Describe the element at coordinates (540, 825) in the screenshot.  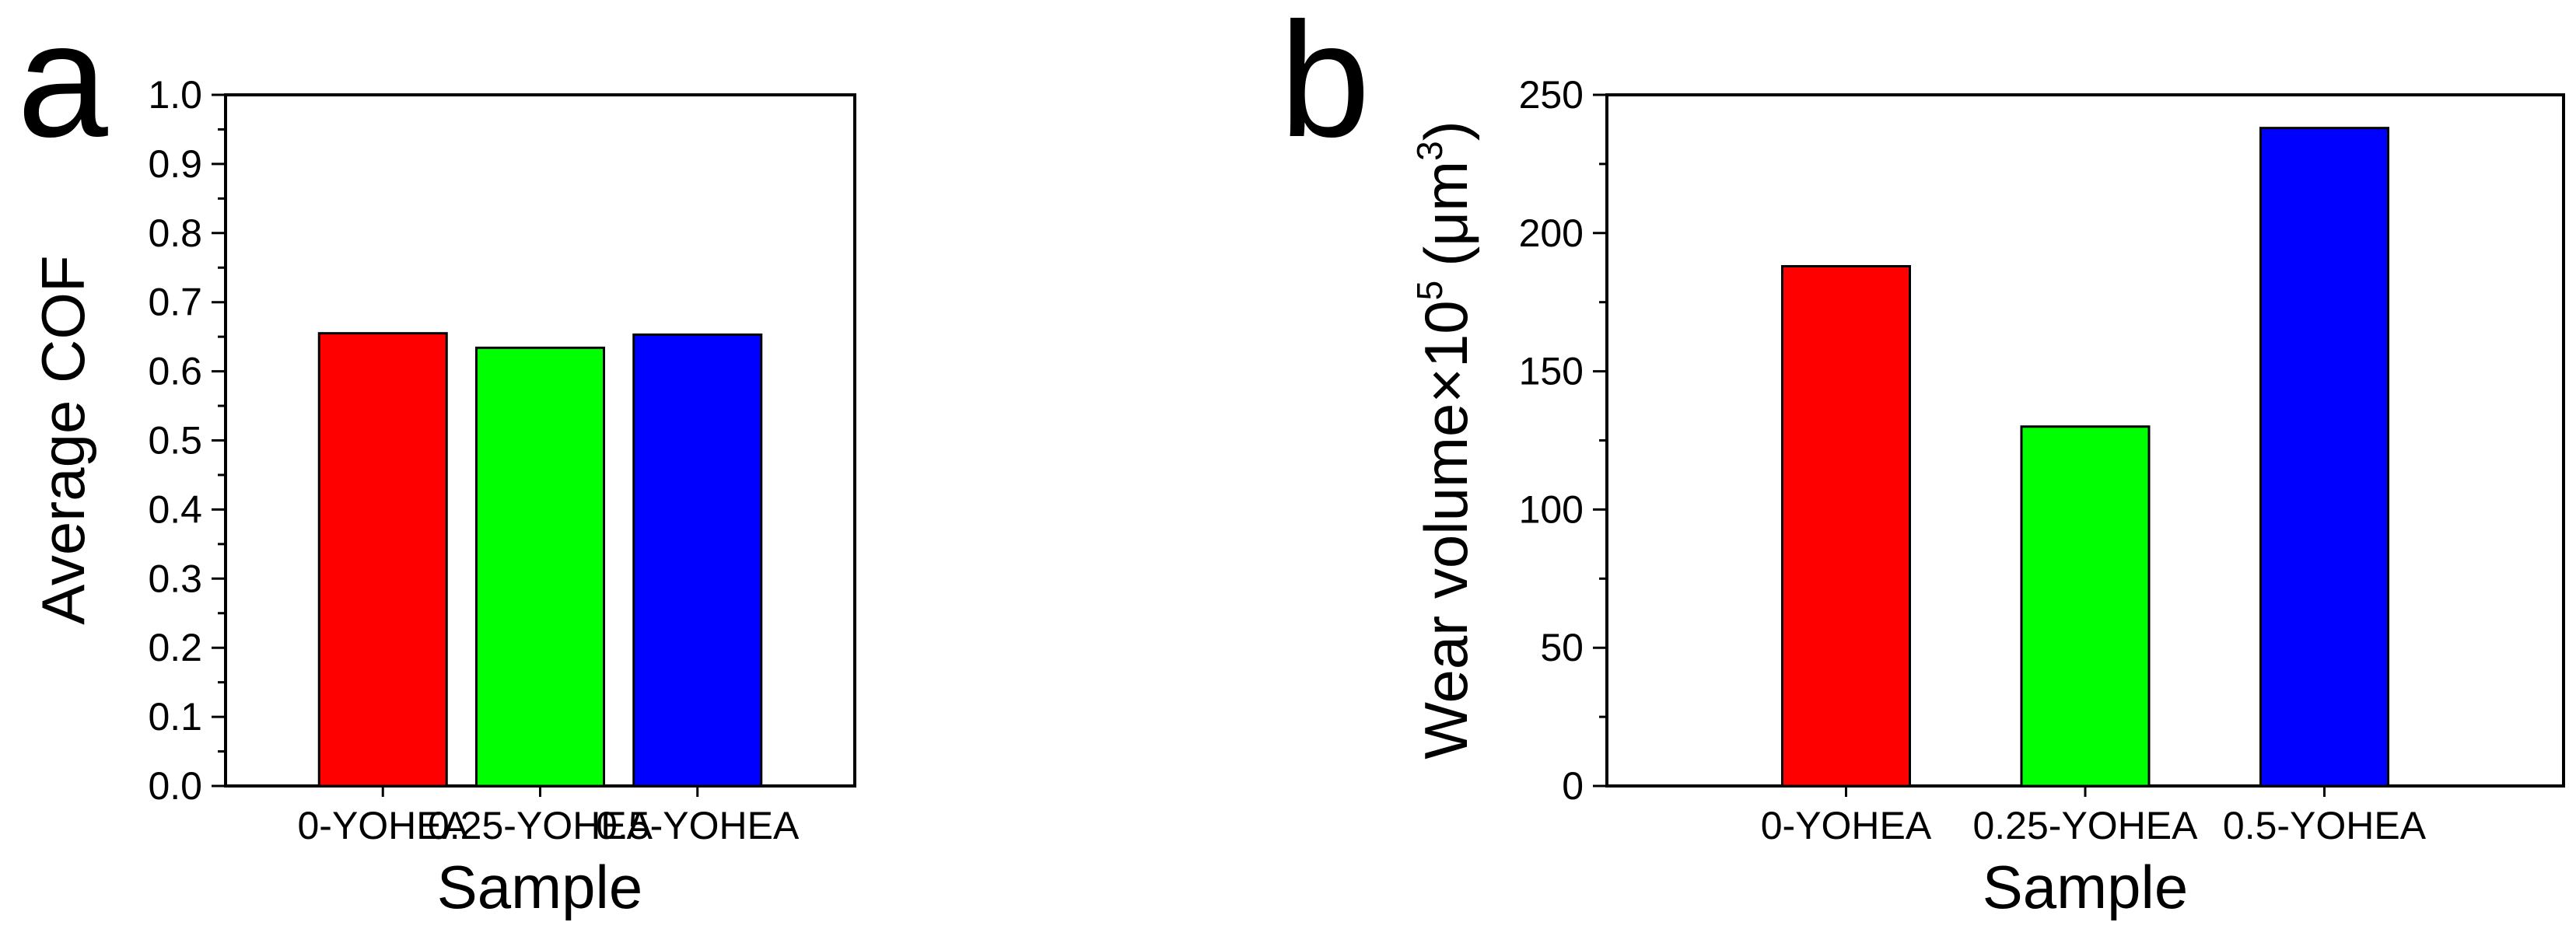
I see `panel-a-x-tick-label-1: 0.25-YOHEA` at that location.